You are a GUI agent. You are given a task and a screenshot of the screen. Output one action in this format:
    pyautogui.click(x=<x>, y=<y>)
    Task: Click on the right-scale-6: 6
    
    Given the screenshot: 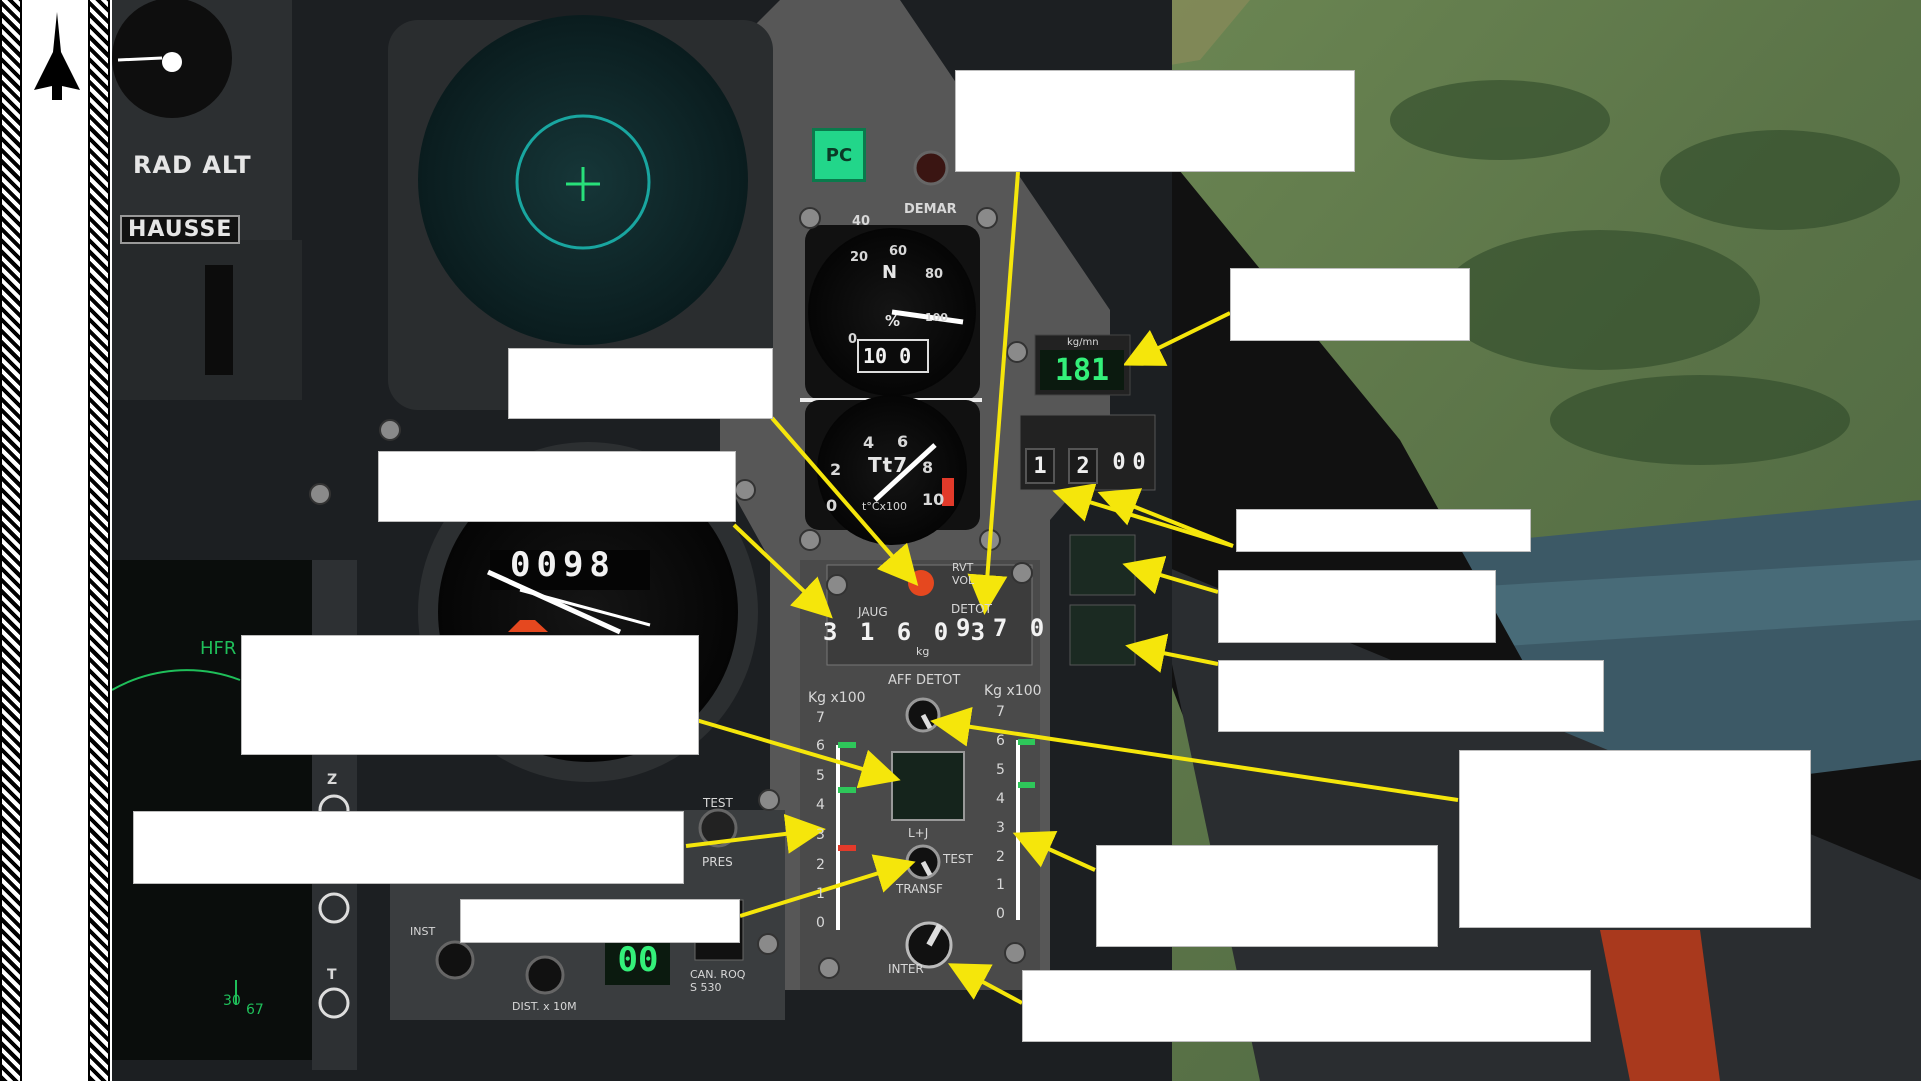 What is the action you would take?
    pyautogui.click(x=1000, y=741)
    